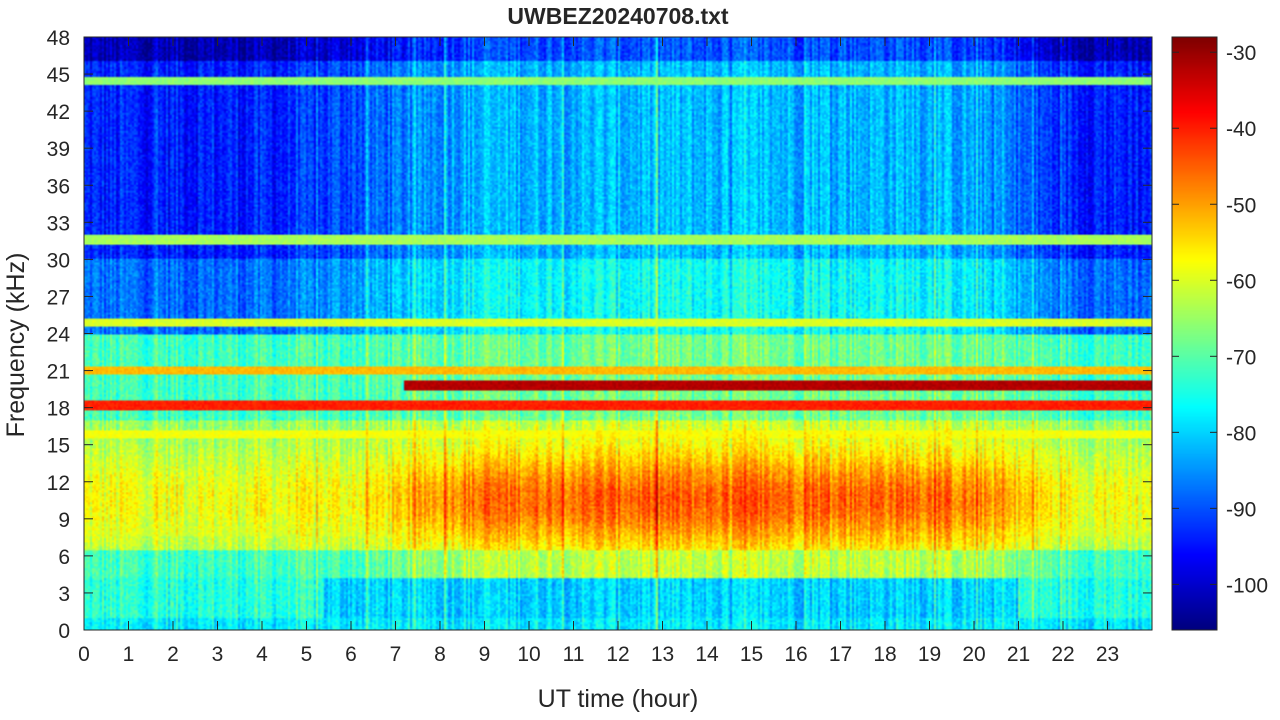 Image resolution: width=1280 pixels, height=720 pixels. What do you see at coordinates (884, 654) in the screenshot?
I see `x-tick-label: 18` at bounding box center [884, 654].